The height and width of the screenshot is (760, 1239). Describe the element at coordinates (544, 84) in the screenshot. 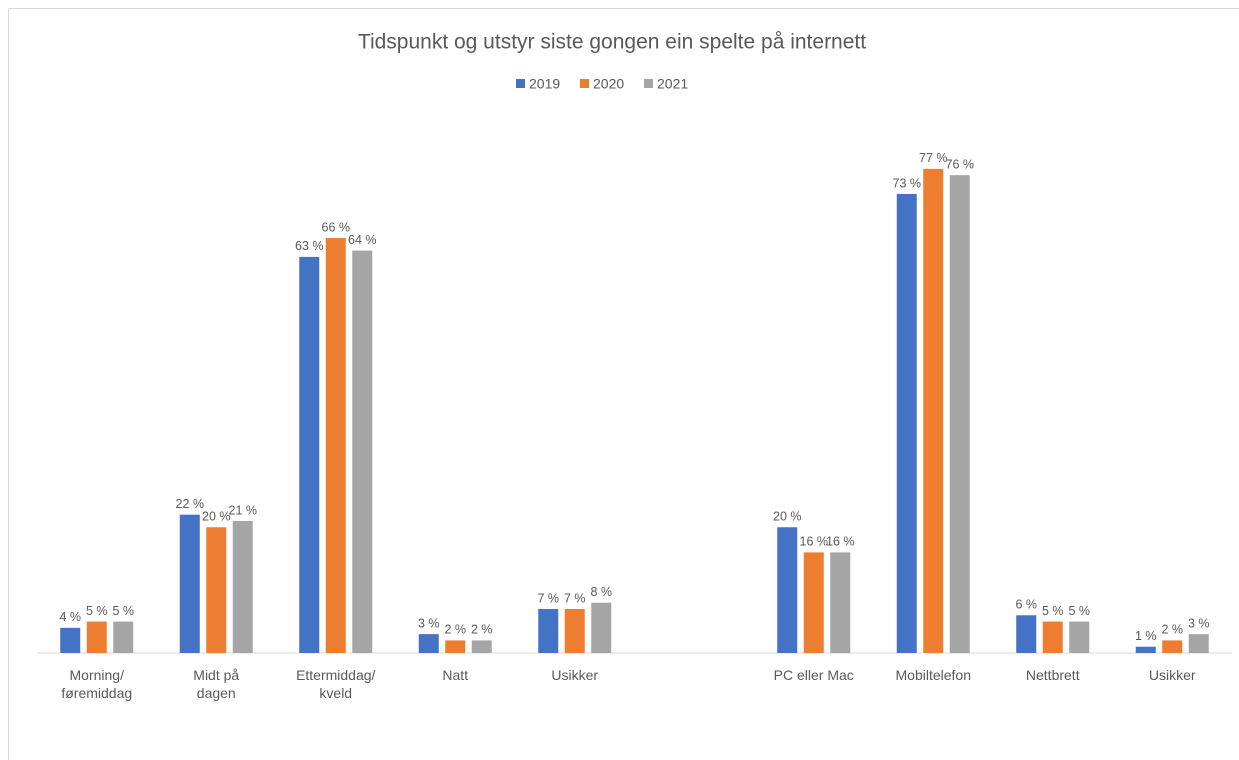

I see `legend-label: 2019` at that location.